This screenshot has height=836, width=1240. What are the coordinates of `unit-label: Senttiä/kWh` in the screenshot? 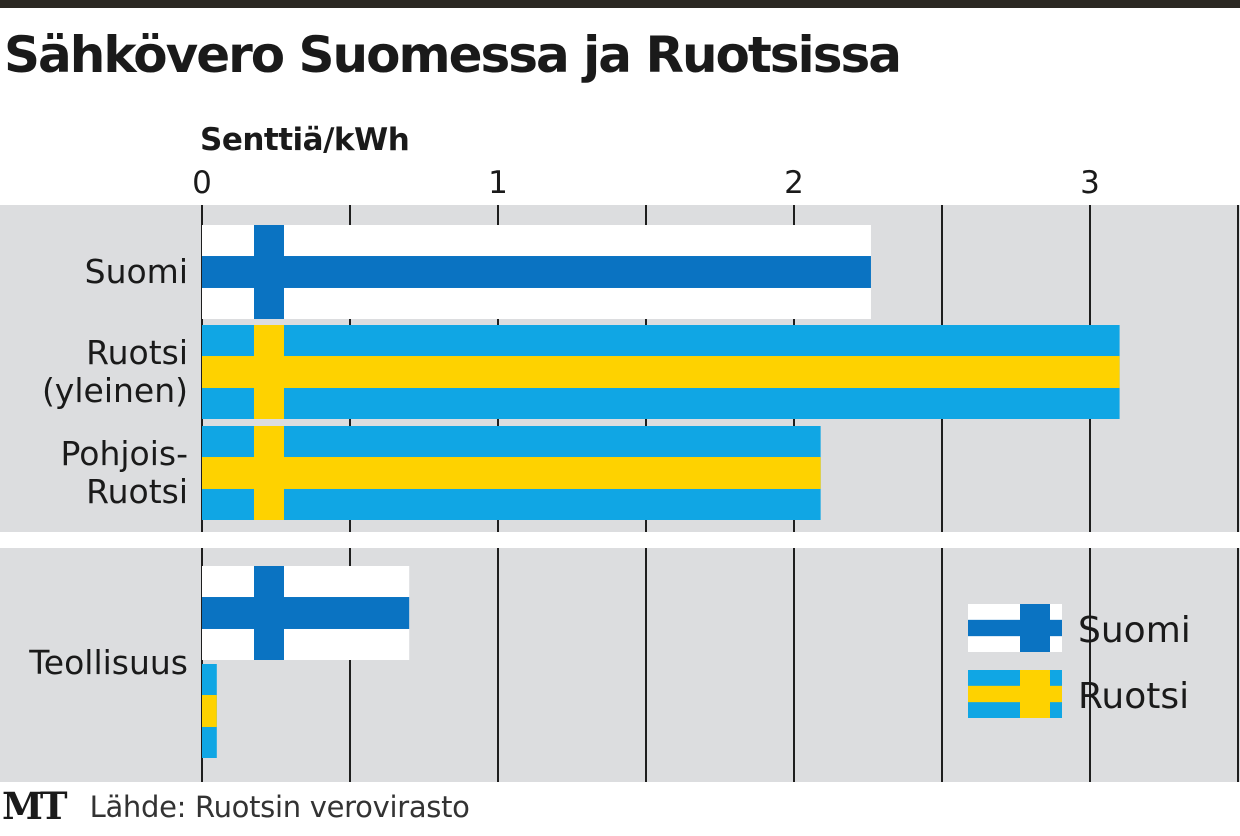 It's located at (305, 140).